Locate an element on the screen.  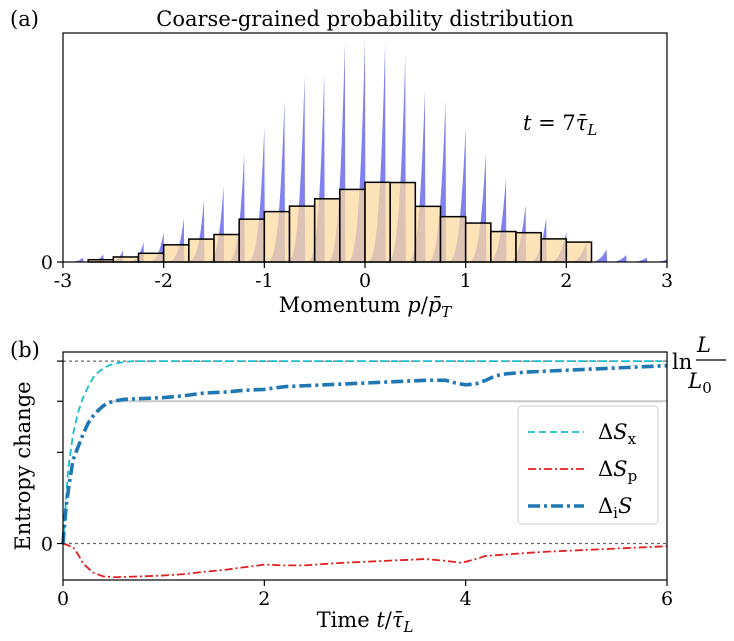
legend-label: ΔSx is located at coordinates (617, 434).